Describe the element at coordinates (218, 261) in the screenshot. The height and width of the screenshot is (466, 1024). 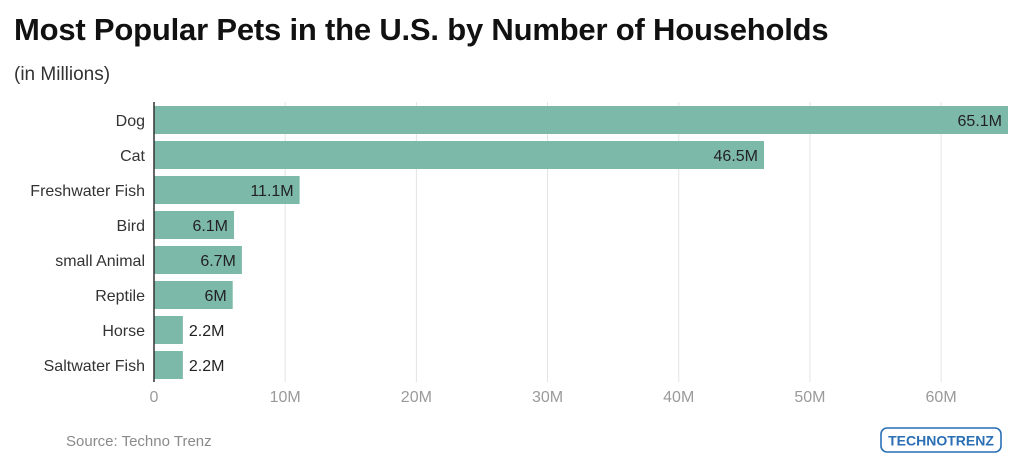
I see `value-label: 6.7M` at that location.